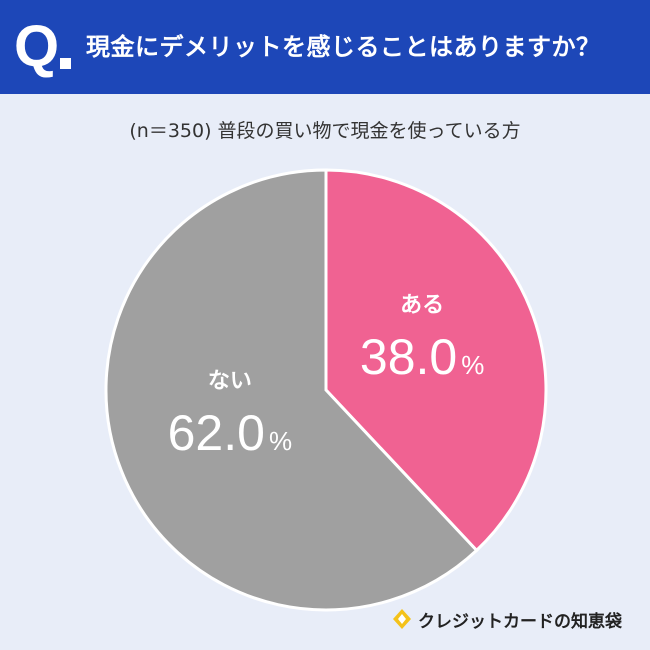  What do you see at coordinates (343, 47) in the screenshot?
I see `question-text: 現金にデメリットを感じることはありますか？` at bounding box center [343, 47].